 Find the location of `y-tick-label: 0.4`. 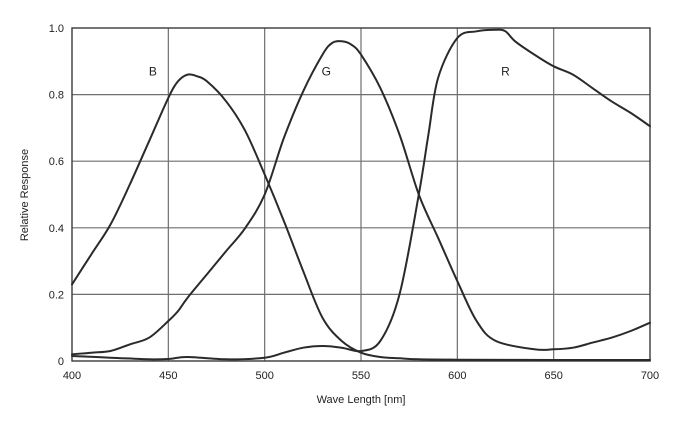

y-tick-label: 0.4 is located at coordinates (56, 229).